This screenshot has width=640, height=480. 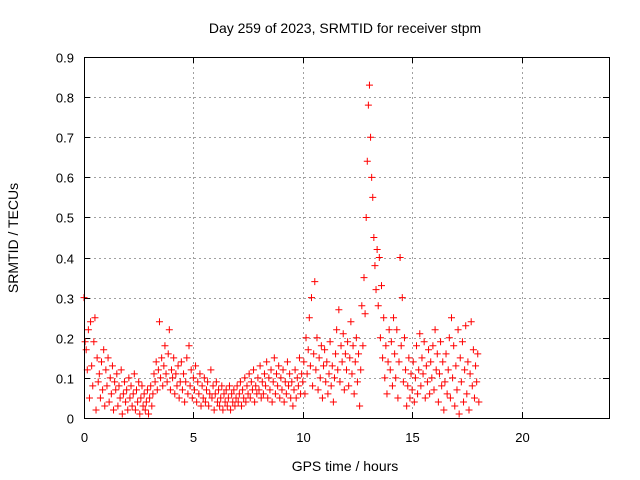 What do you see at coordinates (193, 437) in the screenshot?
I see `x-tick-label: 5` at bounding box center [193, 437].